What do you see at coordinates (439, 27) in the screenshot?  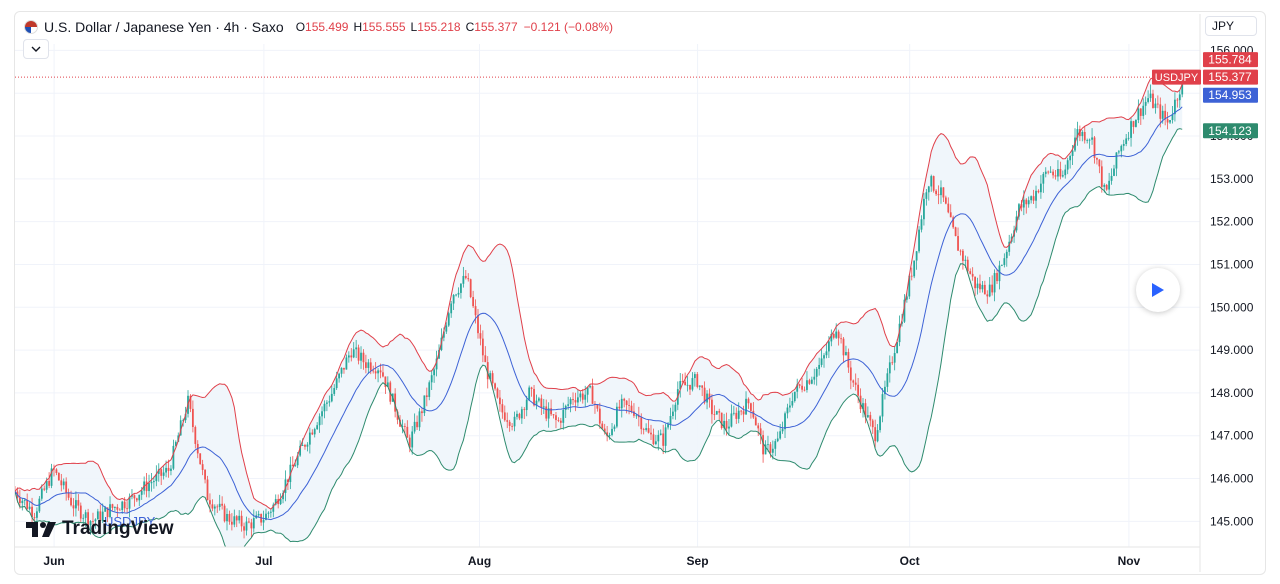 I see `low-value: 155.218` at bounding box center [439, 27].